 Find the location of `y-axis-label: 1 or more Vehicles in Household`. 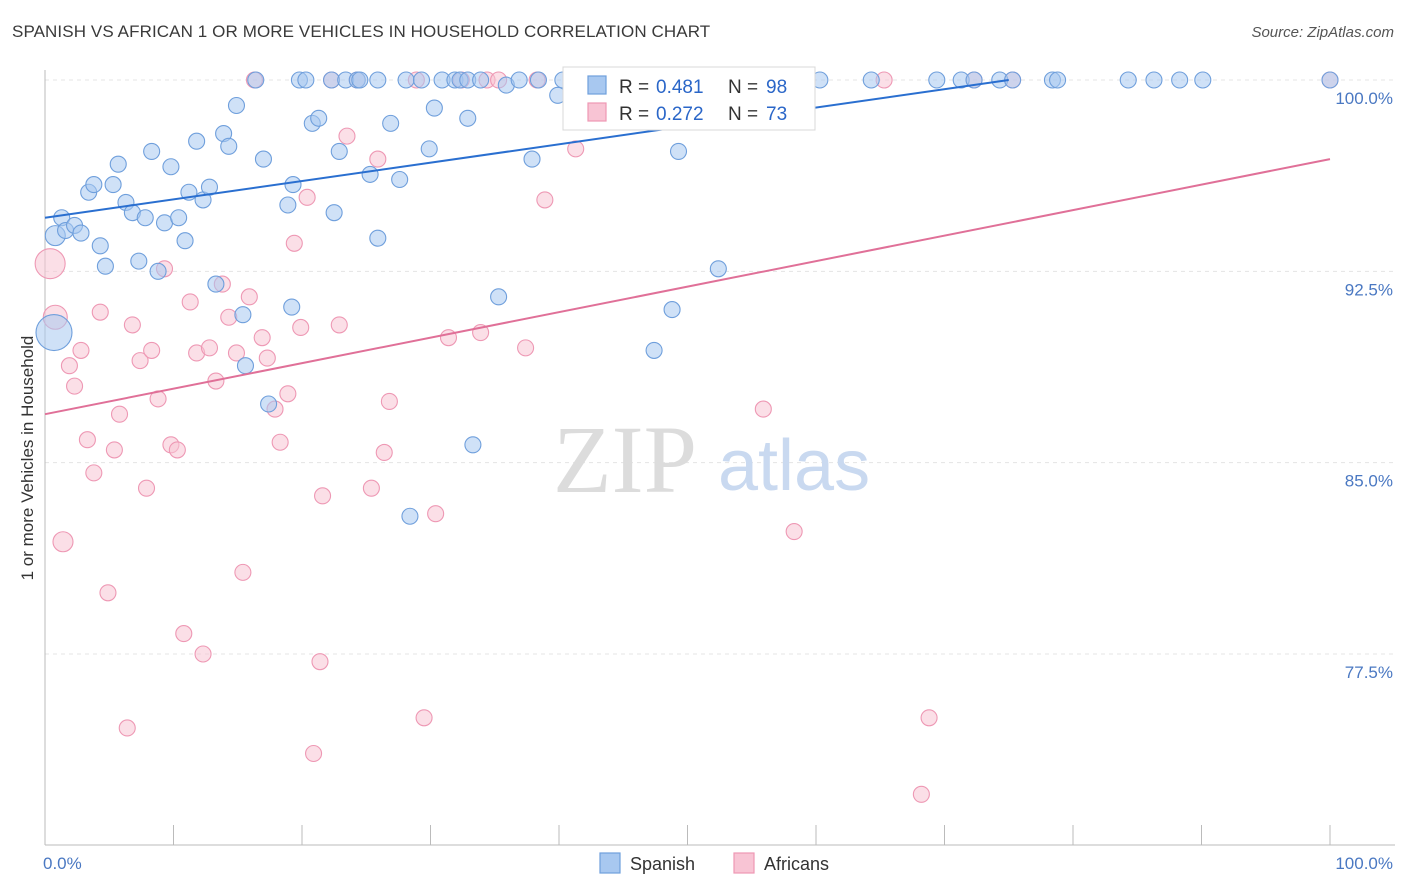

y-axis-label: 1 or more Vehicles in Household is located at coordinates (27, 458).